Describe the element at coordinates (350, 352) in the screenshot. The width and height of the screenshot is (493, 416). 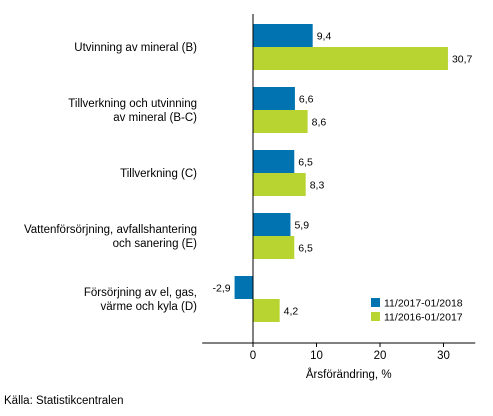
I see `x-axis-ticks: 0 10 20 30` at that location.